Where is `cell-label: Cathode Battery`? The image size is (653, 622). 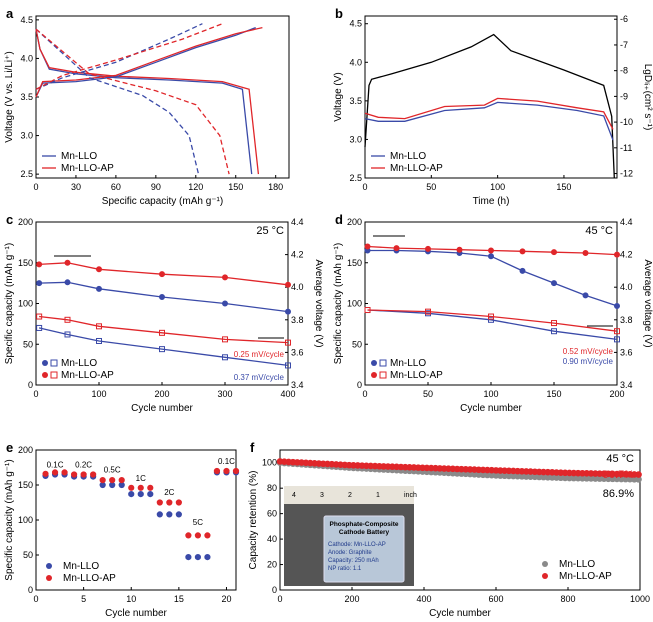 cell-label: Cathode Battery is located at coordinates (364, 532).